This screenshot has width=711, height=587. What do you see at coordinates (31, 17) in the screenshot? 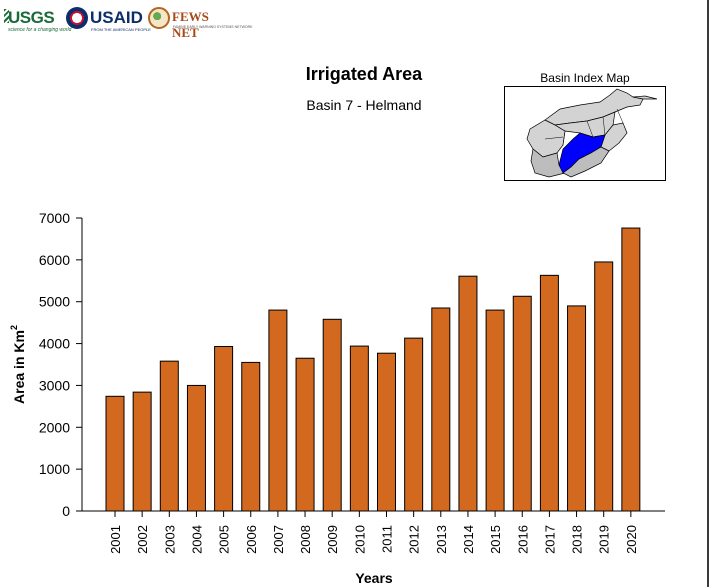
I see `usgs-logo-text: USGS` at bounding box center [31, 17].